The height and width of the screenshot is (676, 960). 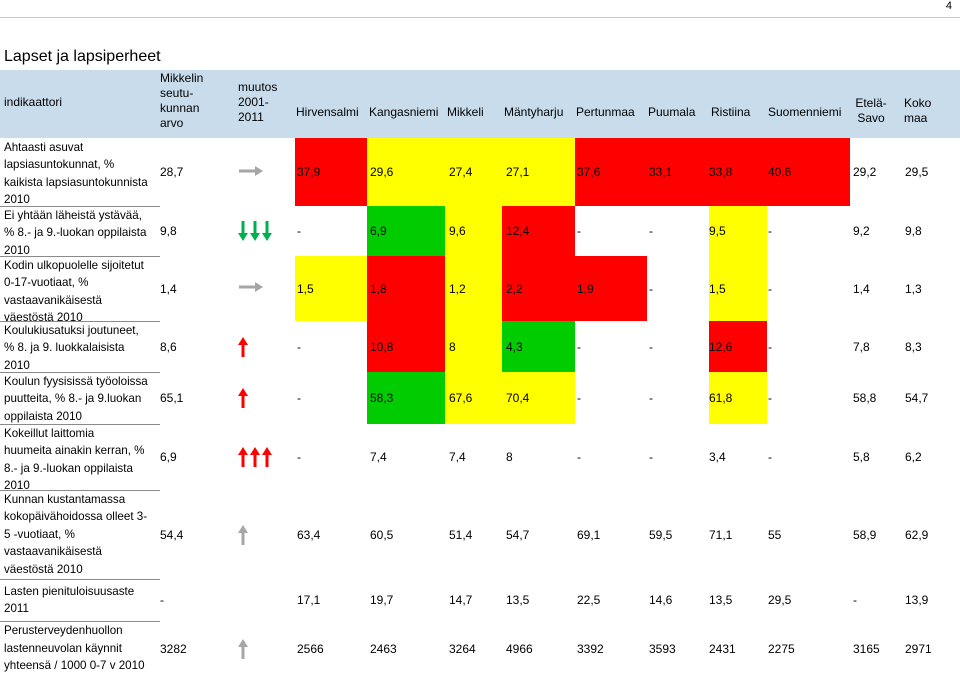 I want to click on value-mantyharju: 54,7, so click(x=518, y=534).